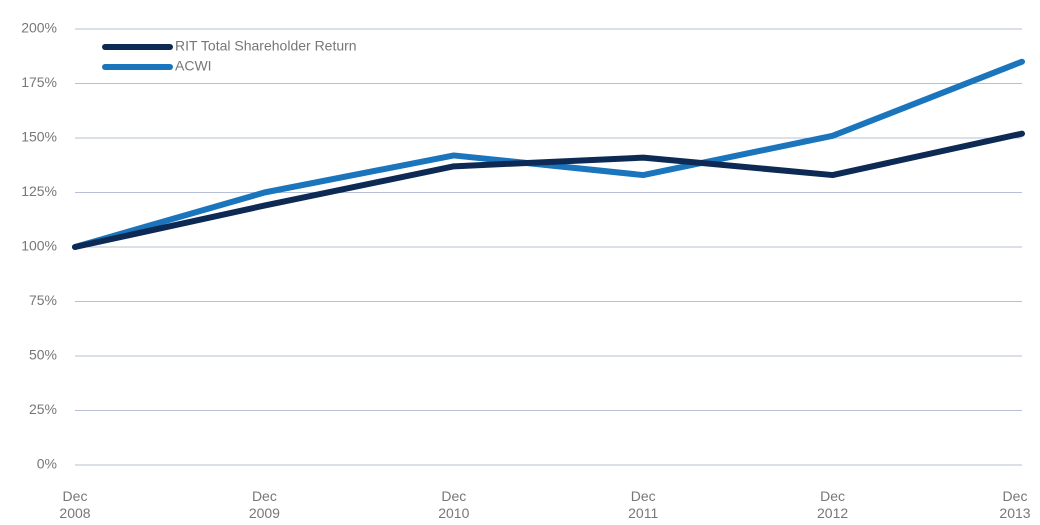 The width and height of the screenshot is (1040, 525). I want to click on y-tick-label: 0%, so click(47, 464).